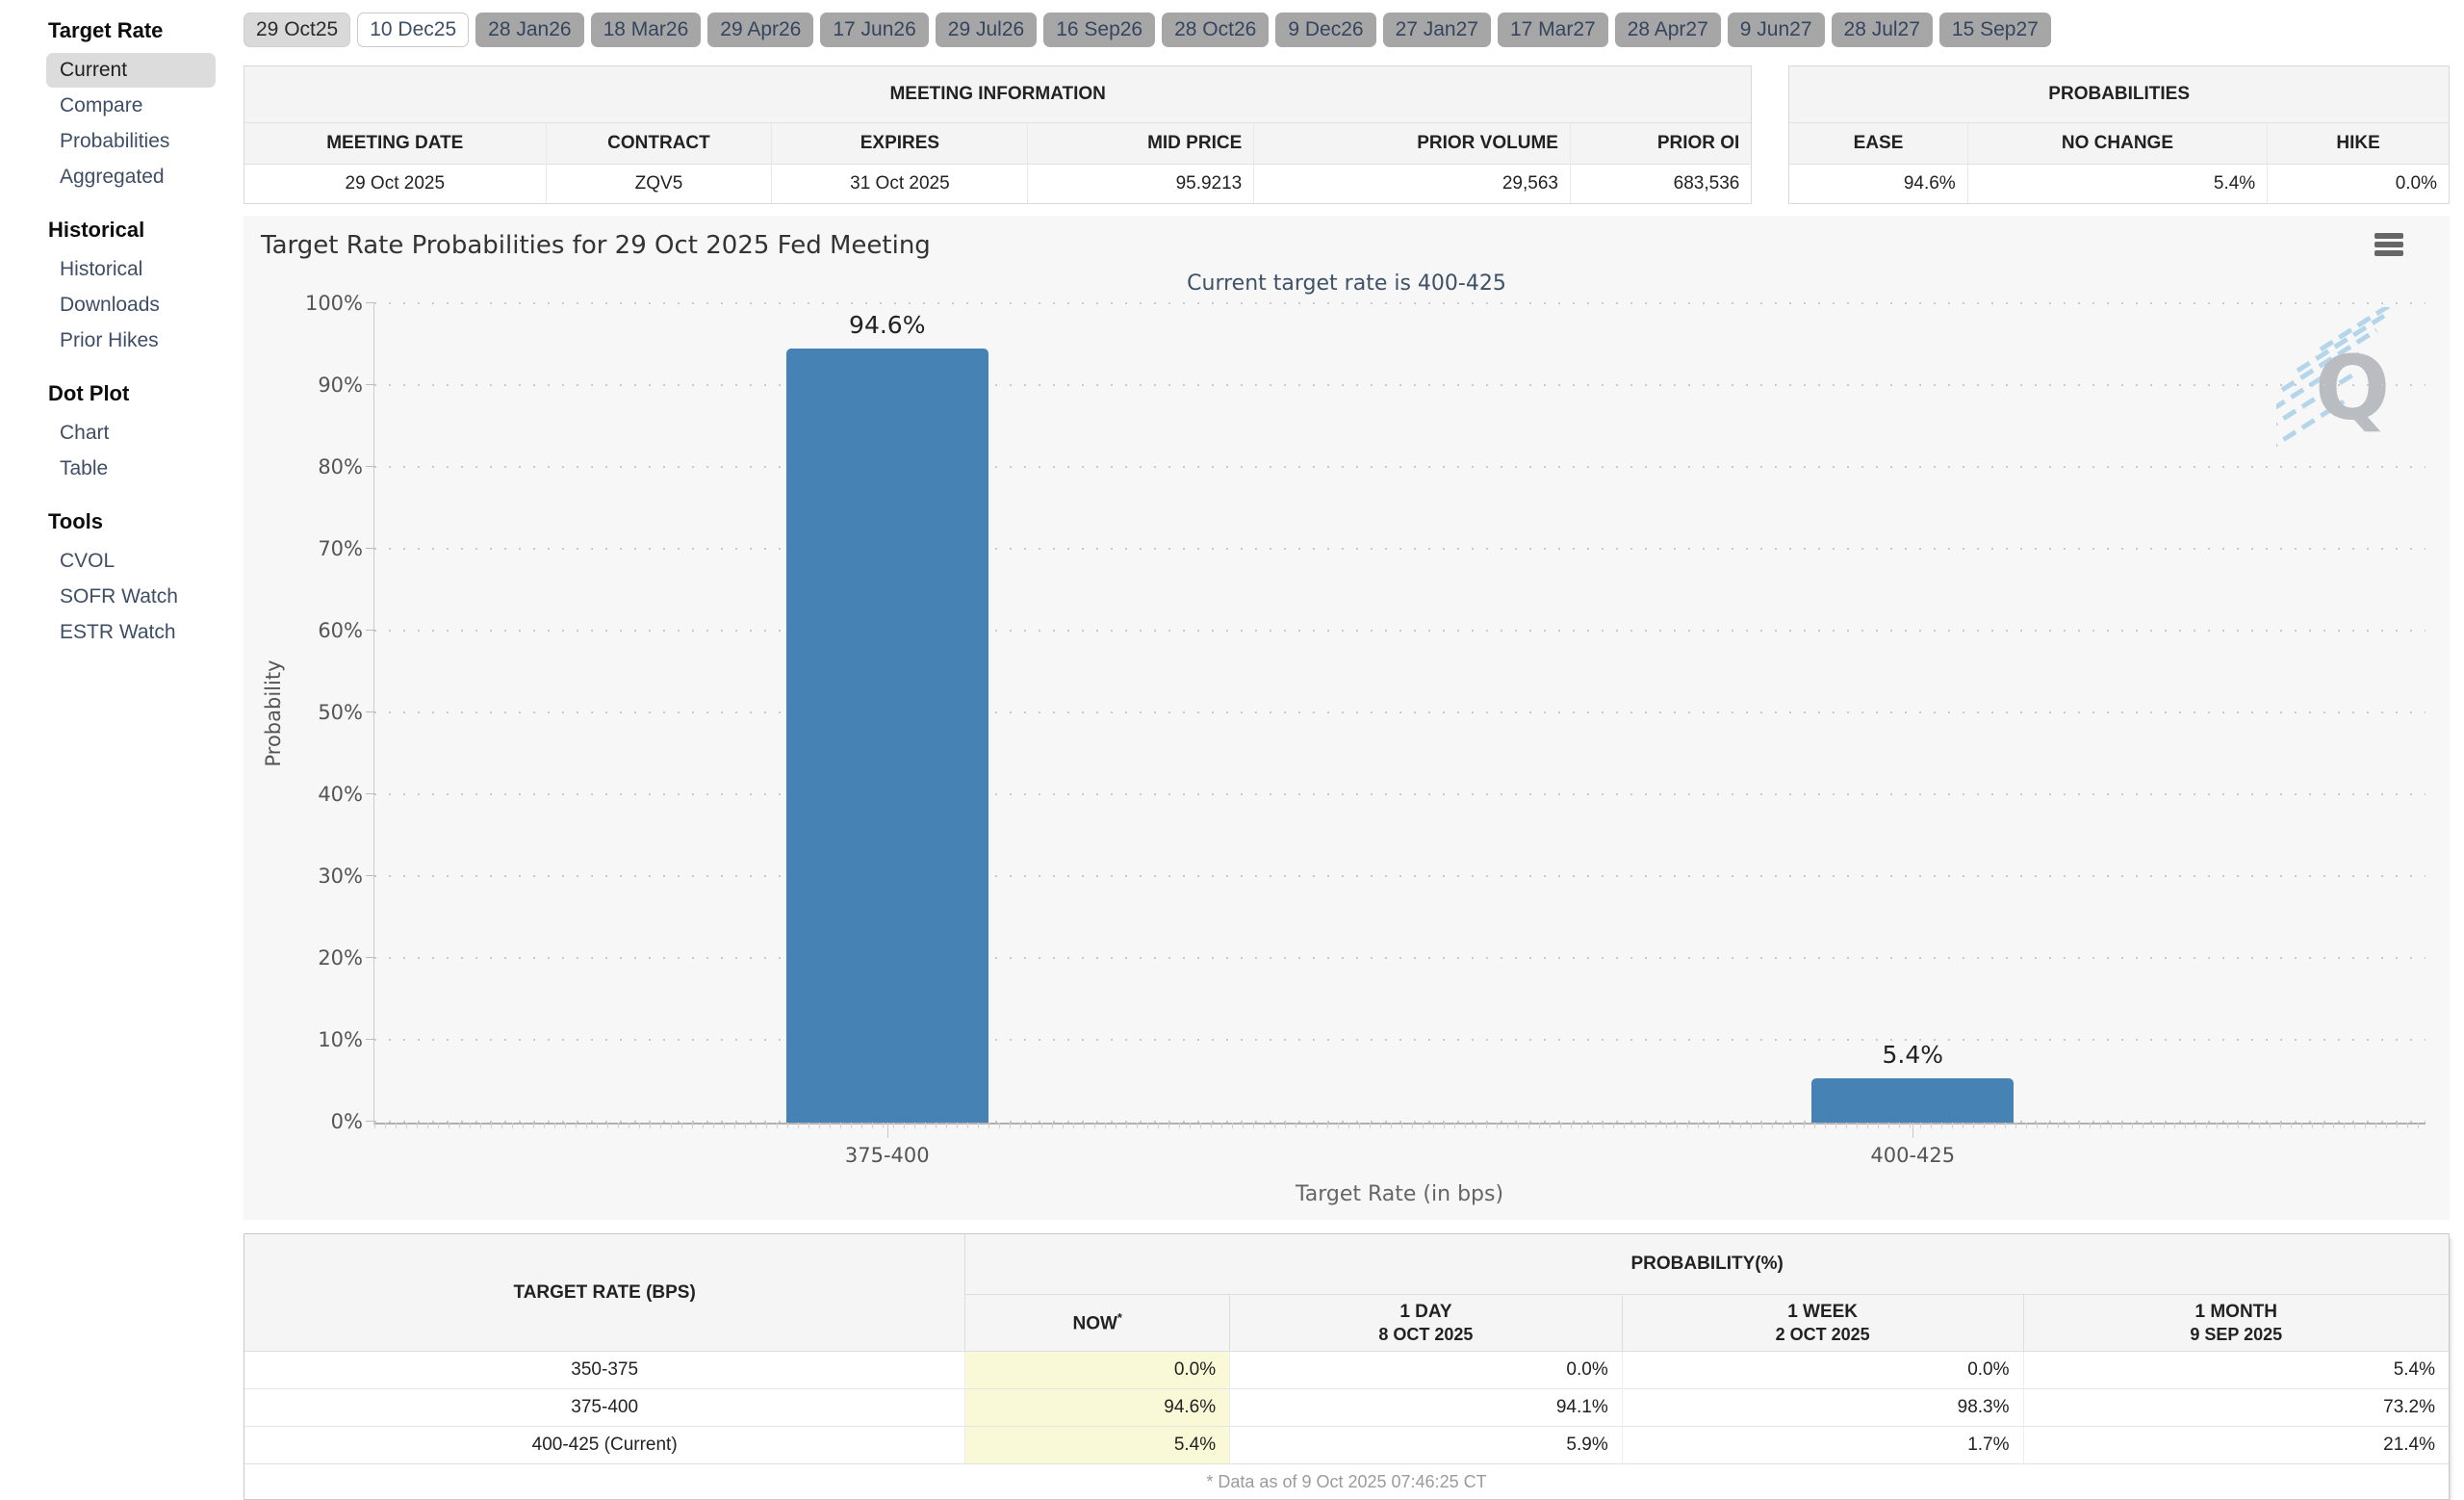 The image size is (2464, 1500). I want to click on sidebar-item-cvol: CVOL, so click(88, 561).